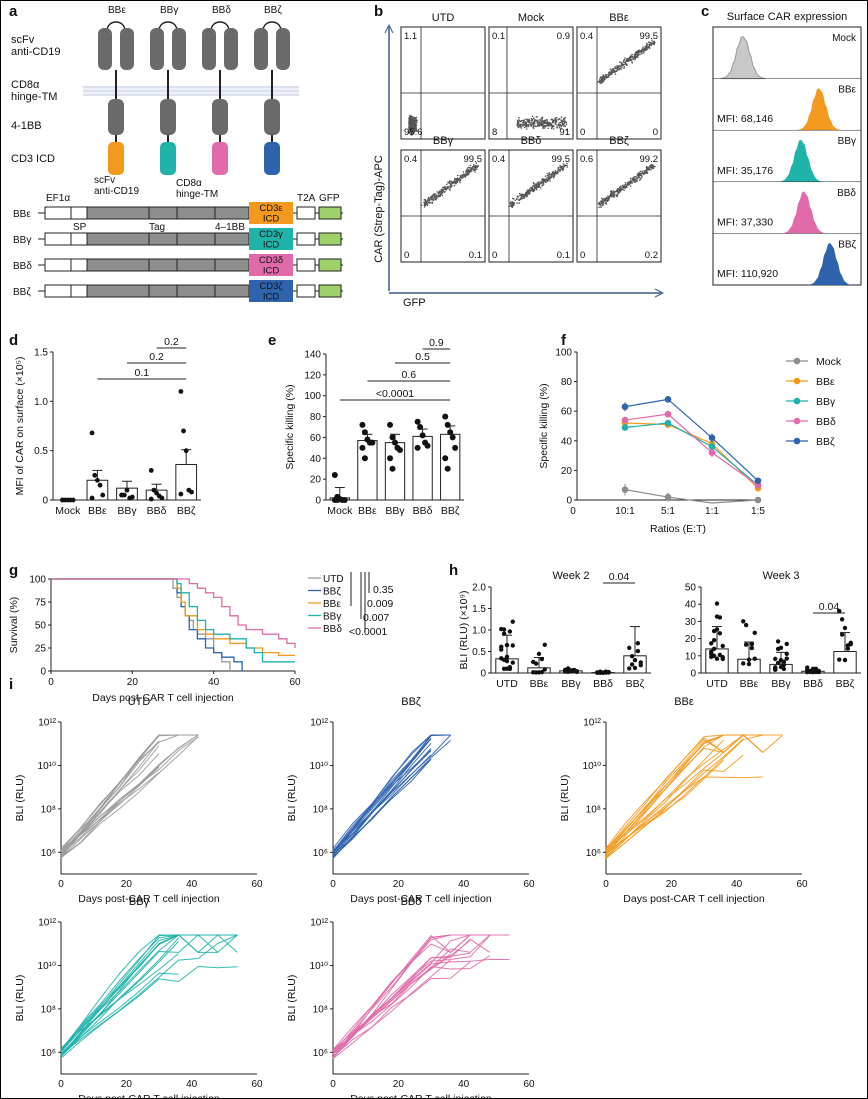 This screenshot has width=868, height=1099. Describe the element at coordinates (691, 440) in the screenshot. I see `series-line` at that location.